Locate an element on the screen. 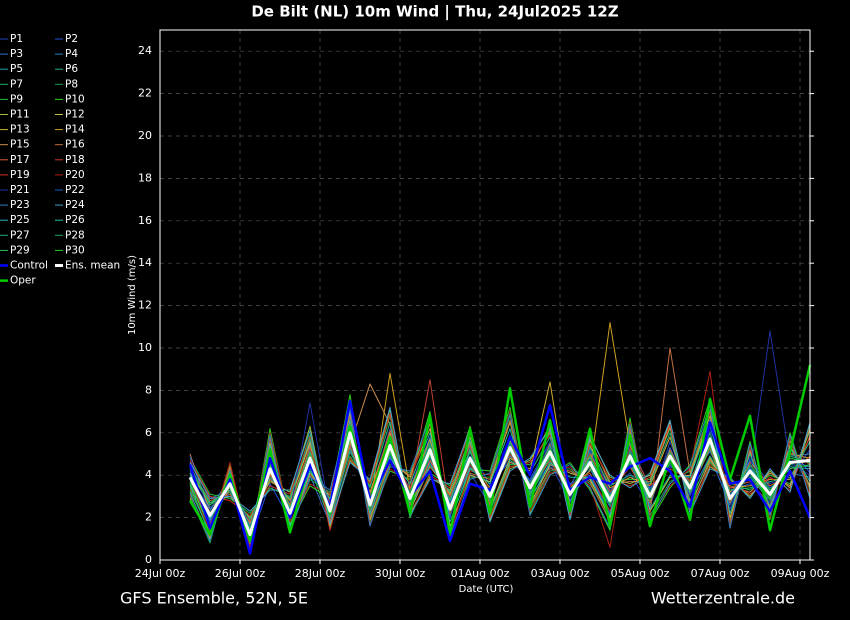  legend-label: P29 is located at coordinates (20, 250).